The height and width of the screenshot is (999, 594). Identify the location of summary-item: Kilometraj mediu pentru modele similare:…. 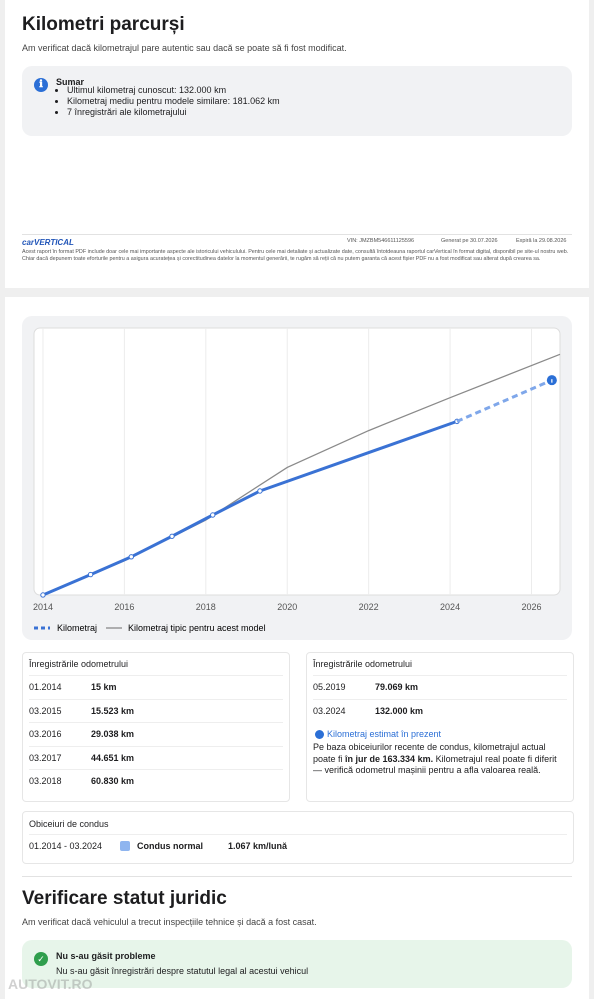
(173, 101).